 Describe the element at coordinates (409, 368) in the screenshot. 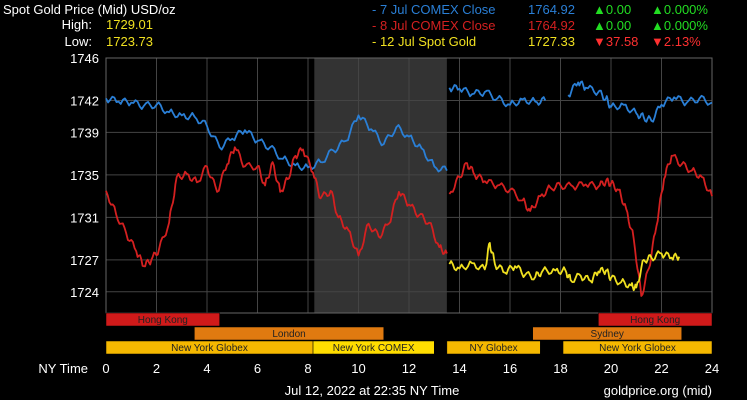

I see `x-tick-label: 12` at that location.